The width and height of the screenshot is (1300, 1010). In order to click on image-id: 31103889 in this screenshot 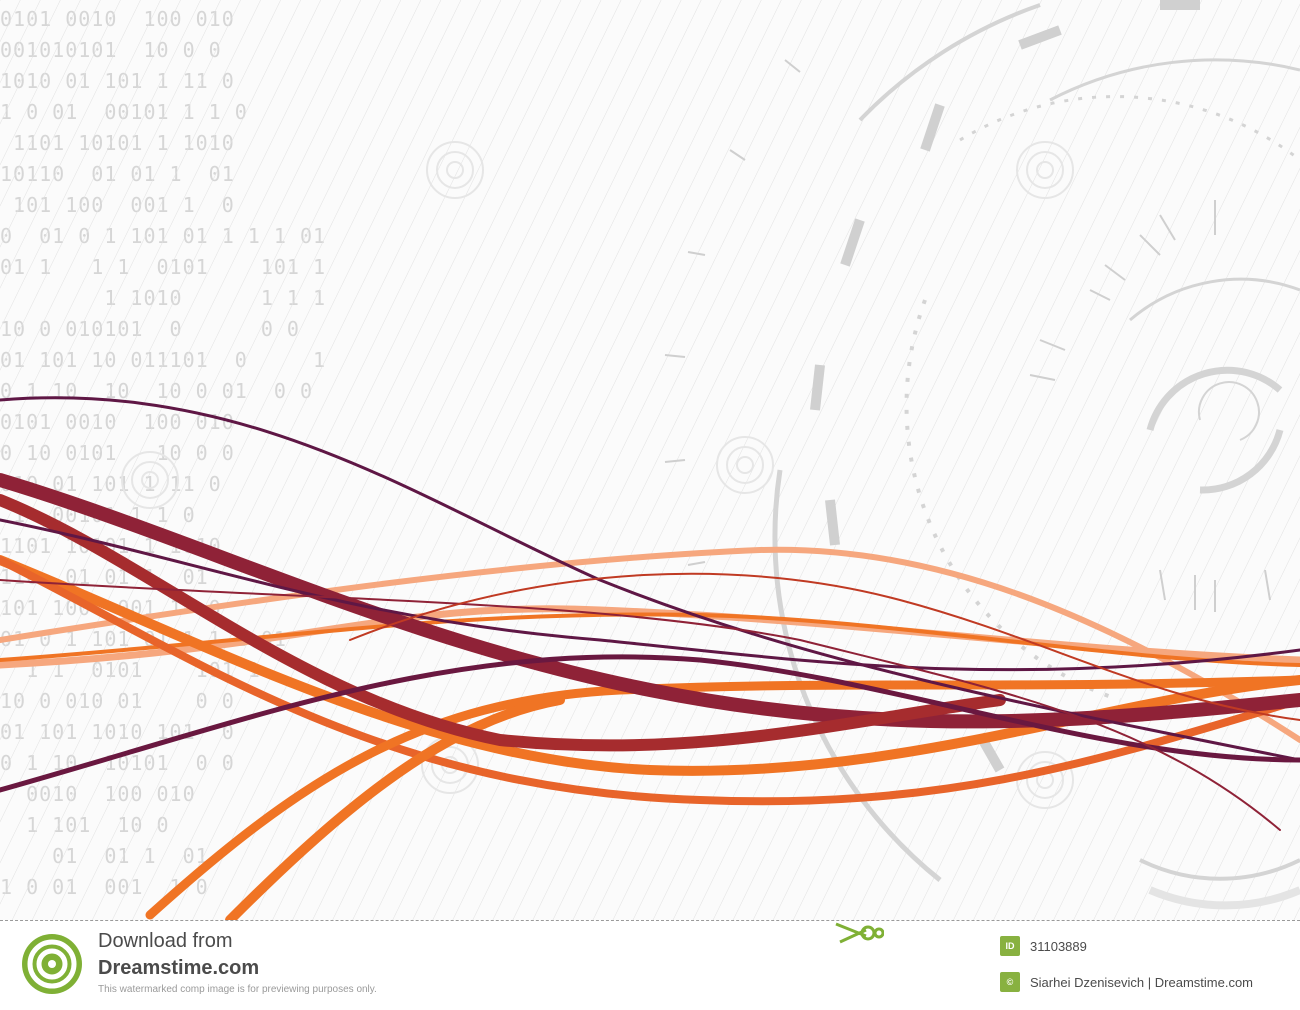, I will do `click(1058, 946)`.